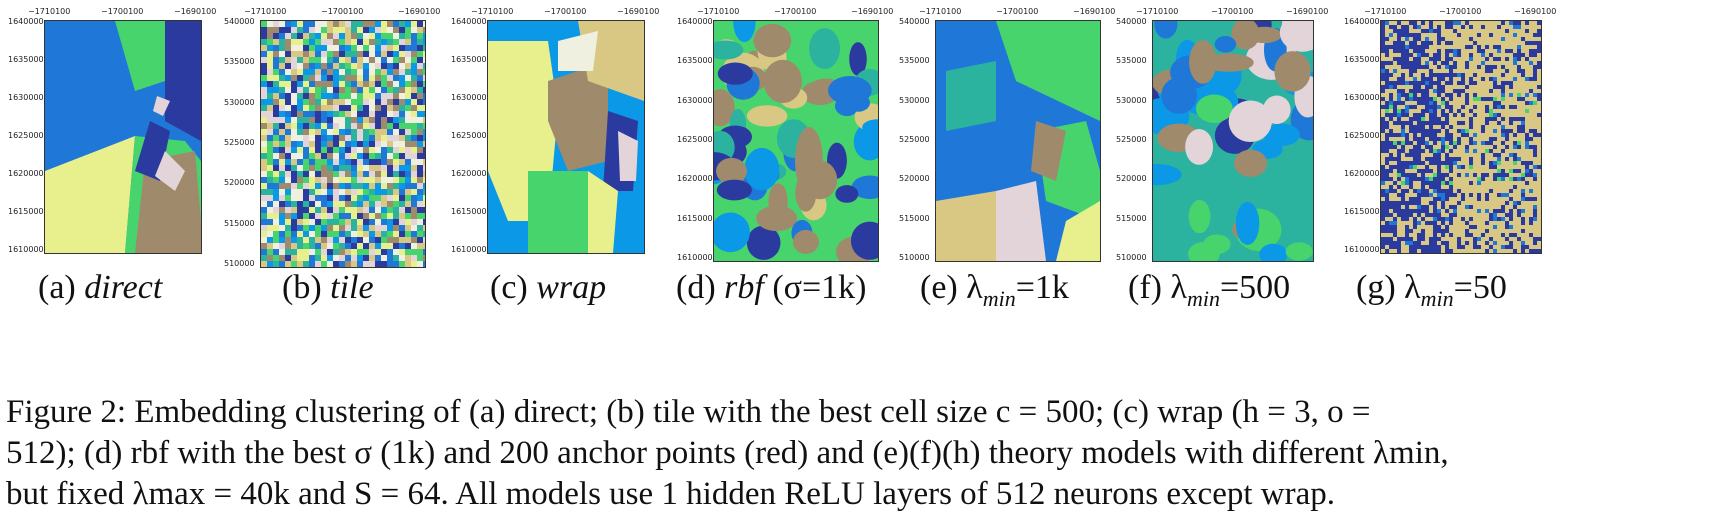 Image resolution: width=1726 pixels, height=532 pixels. Describe the element at coordinates (767, 116) in the screenshot. I see `cluster-blob` at that location.